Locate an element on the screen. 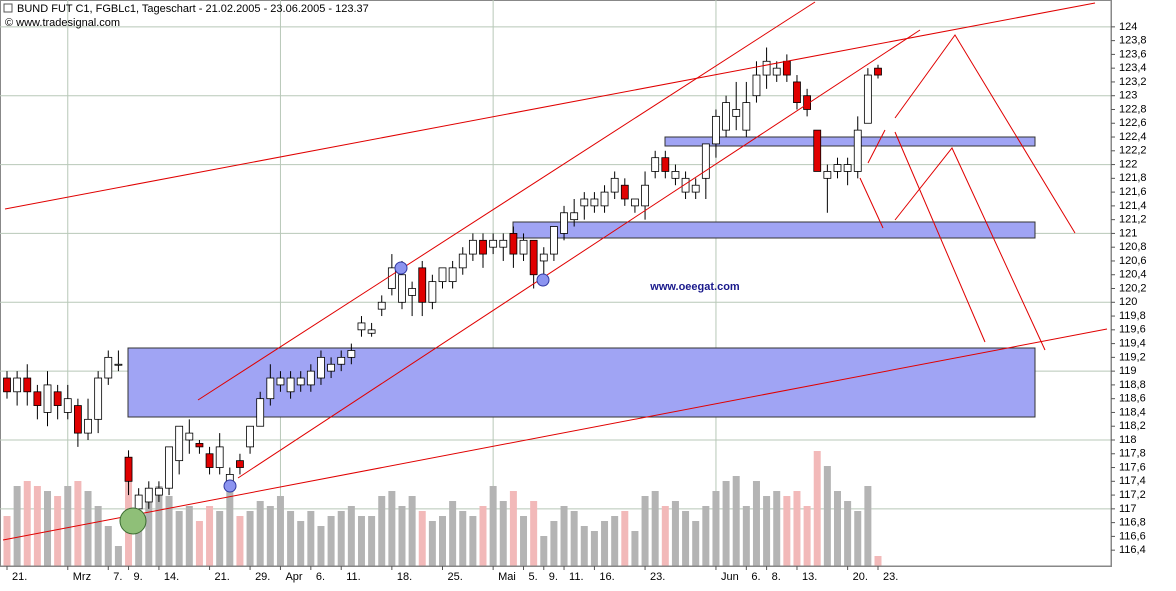 The height and width of the screenshot is (591, 1176). x-tick-label: 18. is located at coordinates (404, 577).